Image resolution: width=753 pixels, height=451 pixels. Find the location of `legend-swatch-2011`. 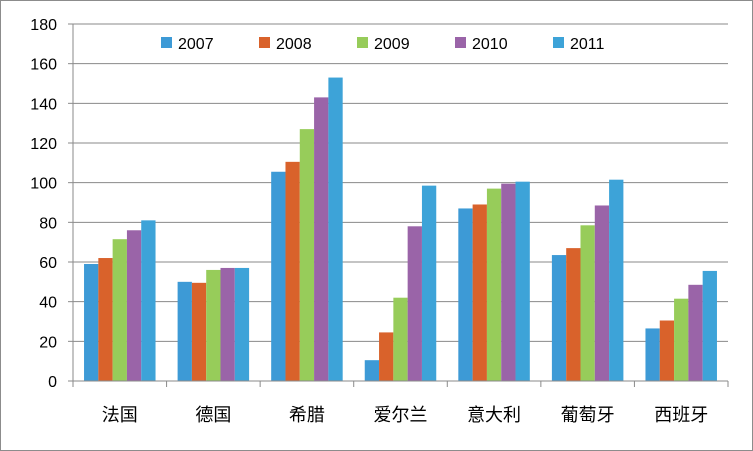

legend-swatch-2011 is located at coordinates (558, 42).